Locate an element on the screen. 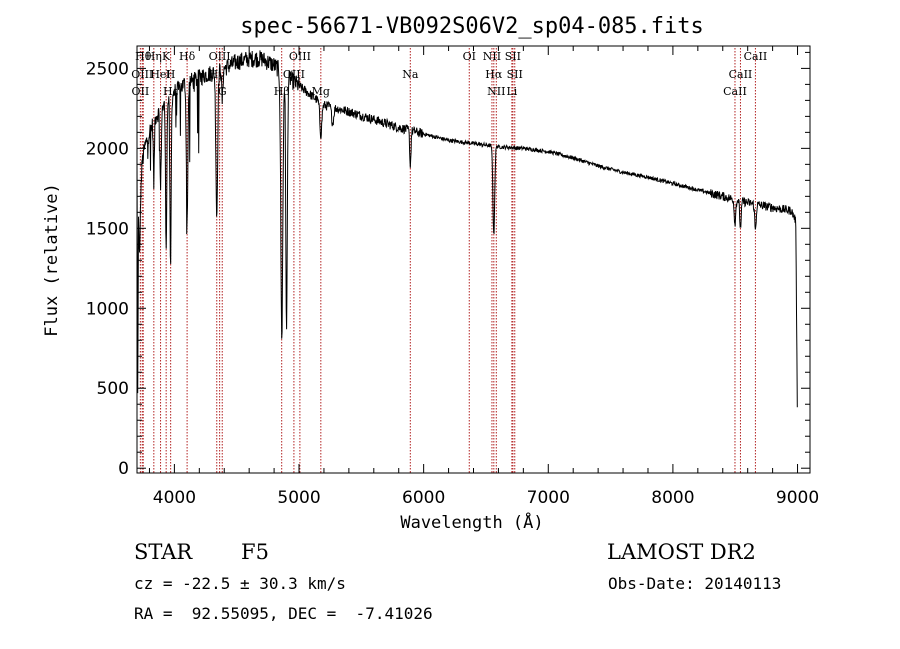 This screenshot has width=900, height=649. y-axis-label: Flux (relative) is located at coordinates (52, 260).